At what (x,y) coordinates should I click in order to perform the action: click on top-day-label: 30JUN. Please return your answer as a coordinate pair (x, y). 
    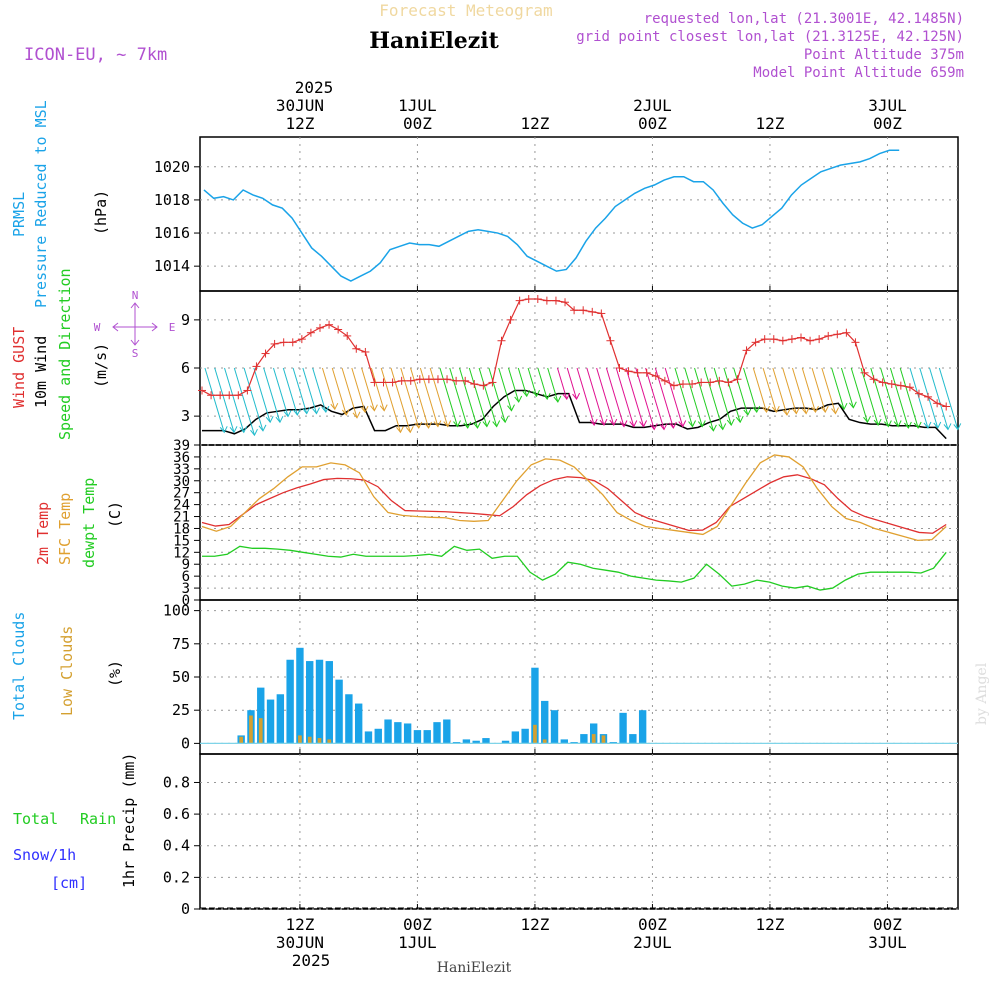
    Looking at the image, I should click on (300, 105).